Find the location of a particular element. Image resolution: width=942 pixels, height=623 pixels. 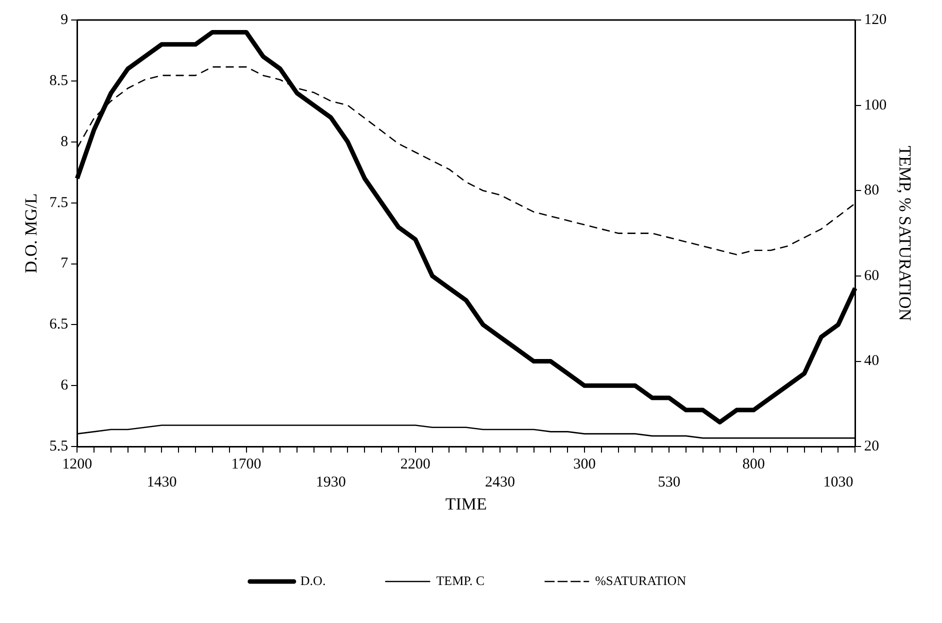

y-tick-label: 7 is located at coordinates (64, 264).